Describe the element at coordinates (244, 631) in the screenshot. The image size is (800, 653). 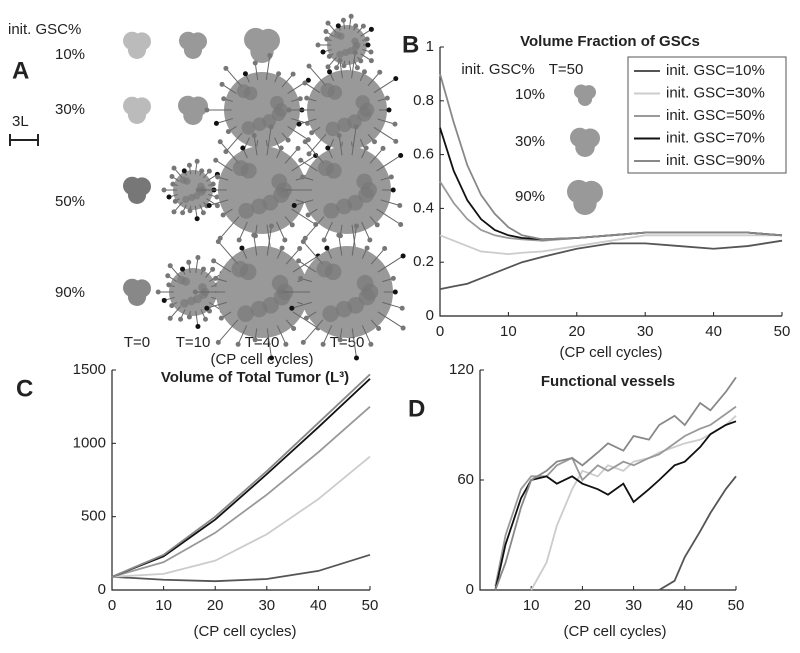
I see `x-axis-label: (CP cell cycles)` at that location.